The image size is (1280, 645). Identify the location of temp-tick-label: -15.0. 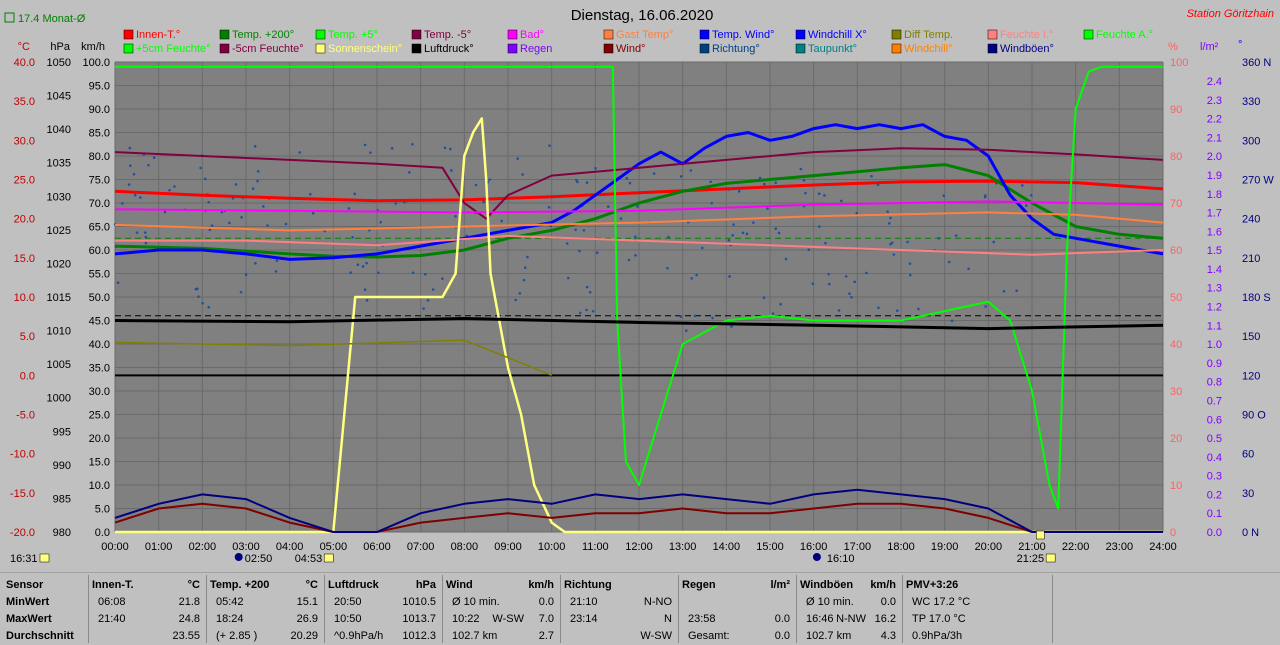
(22, 494).